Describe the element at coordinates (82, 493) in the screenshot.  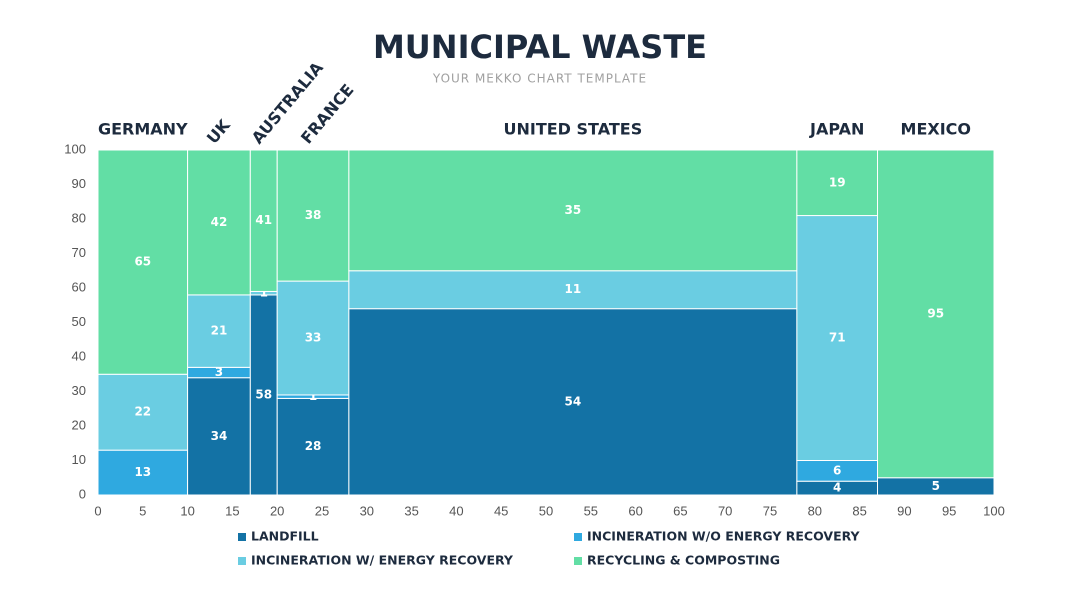
I see `y-tick-label: 0` at that location.